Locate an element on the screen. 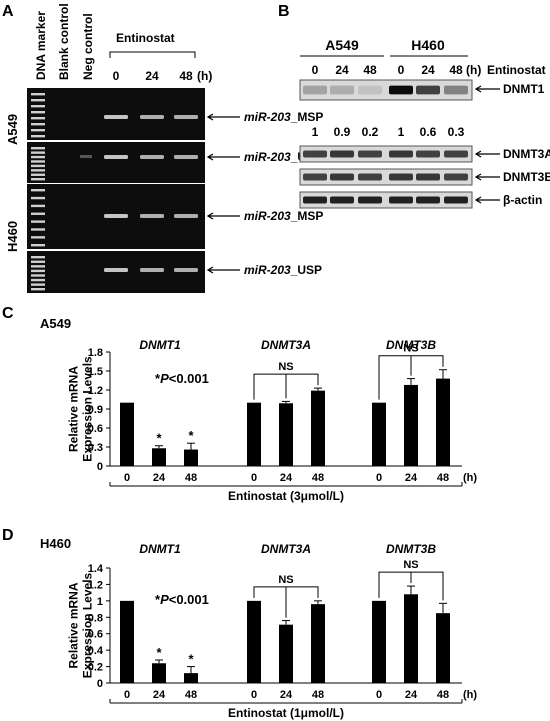 Image resolution: width=550 pixels, height=721 pixels. gel-label-1: miR-203_MSP is located at coordinates (264, 117).